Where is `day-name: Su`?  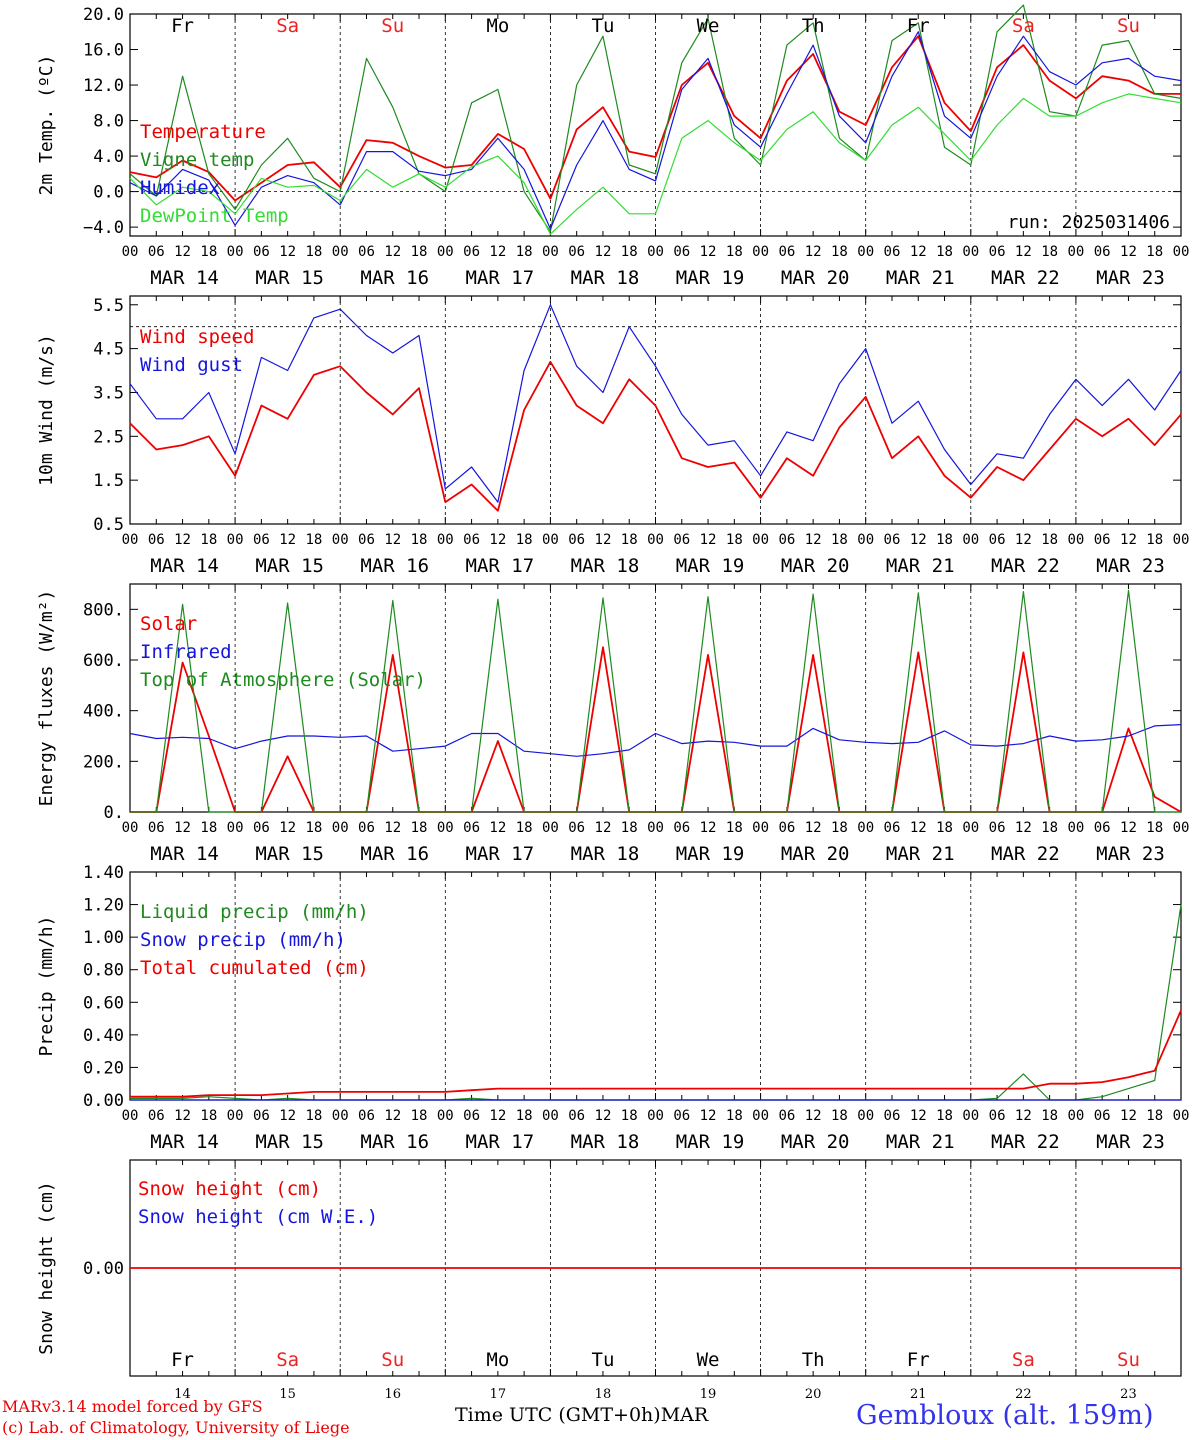
day-name: Su is located at coordinates (392, 1360).